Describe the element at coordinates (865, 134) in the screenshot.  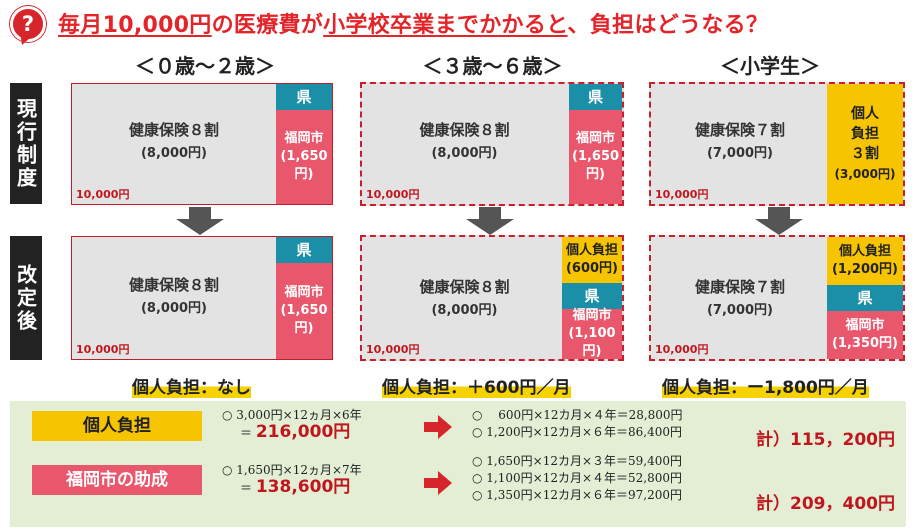
I see `kojin-label-2: 負担` at that location.